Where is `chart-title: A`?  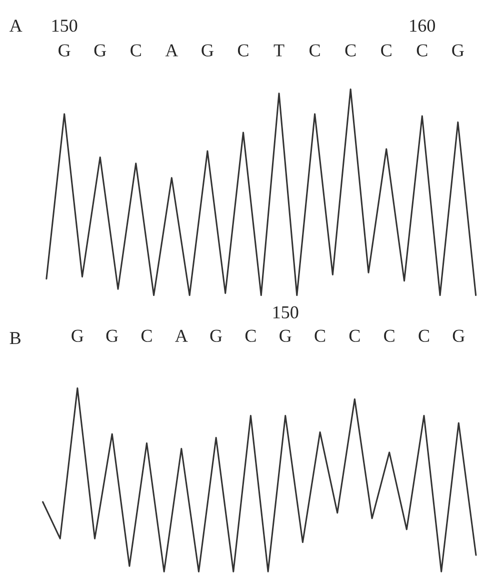 chart-title: A is located at coordinates (15, 26).